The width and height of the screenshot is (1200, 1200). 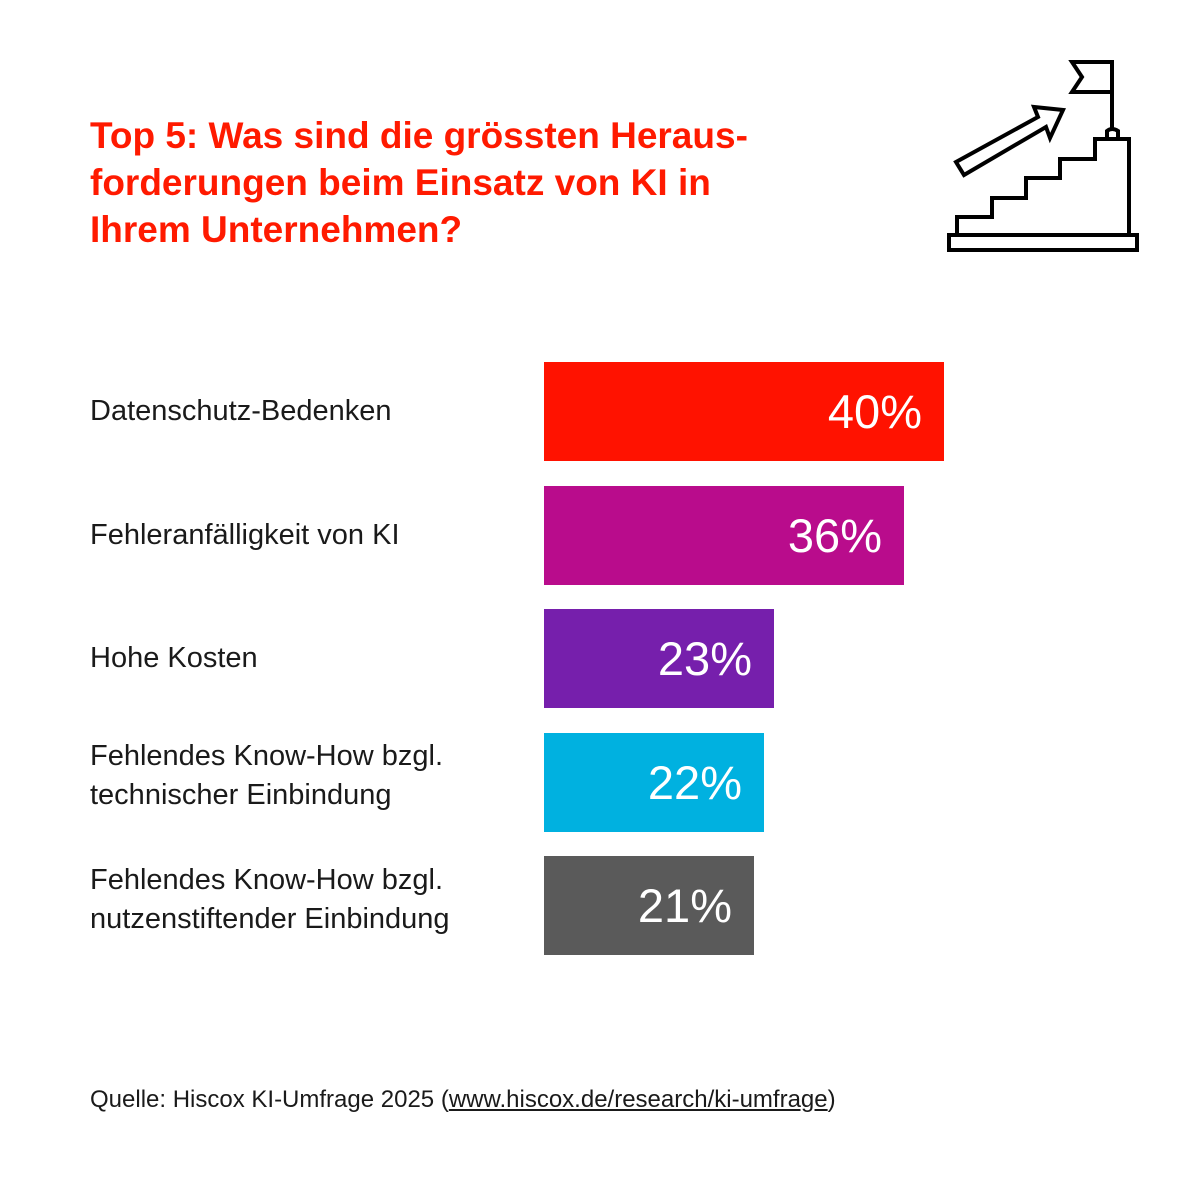 I want to click on bar: 23%, so click(x=659, y=658).